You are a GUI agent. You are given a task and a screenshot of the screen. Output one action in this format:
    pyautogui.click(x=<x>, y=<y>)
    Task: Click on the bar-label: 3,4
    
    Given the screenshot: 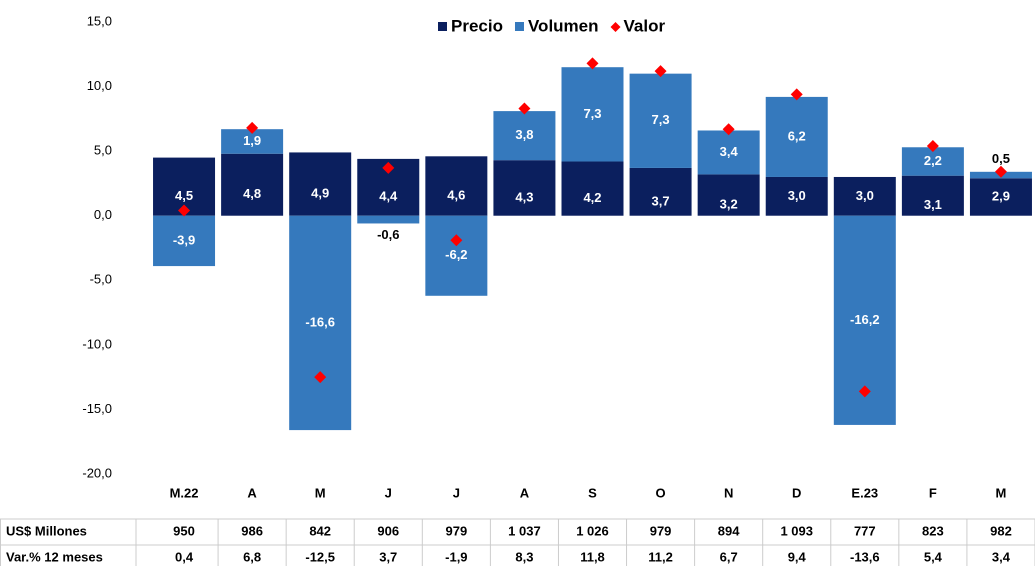 What is the action you would take?
    pyautogui.click(x=729, y=151)
    